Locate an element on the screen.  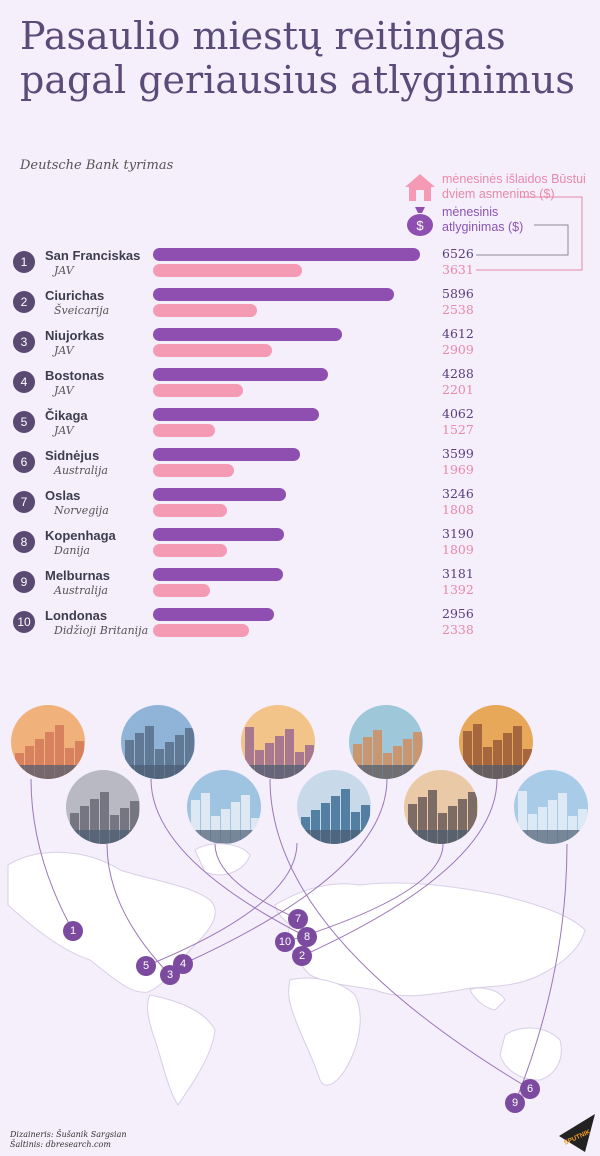
salary-value: 4612 is located at coordinates (458, 333).